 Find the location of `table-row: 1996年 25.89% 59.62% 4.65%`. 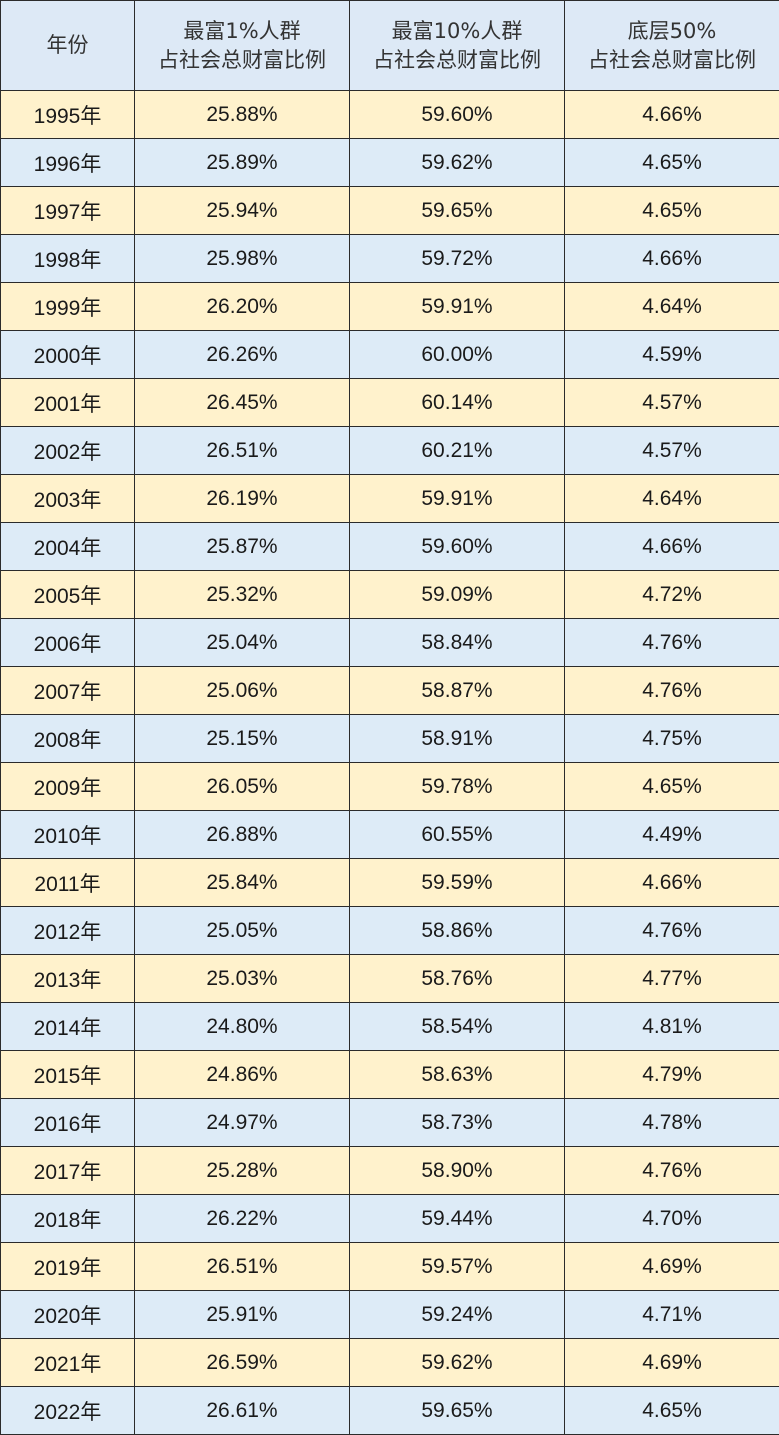

table-row: 1996年 25.89% 59.62% 4.65% is located at coordinates (389, 162).